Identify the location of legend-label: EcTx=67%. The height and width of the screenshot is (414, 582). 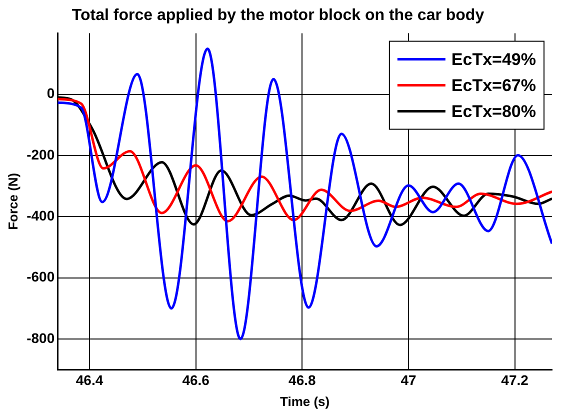
(493, 85).